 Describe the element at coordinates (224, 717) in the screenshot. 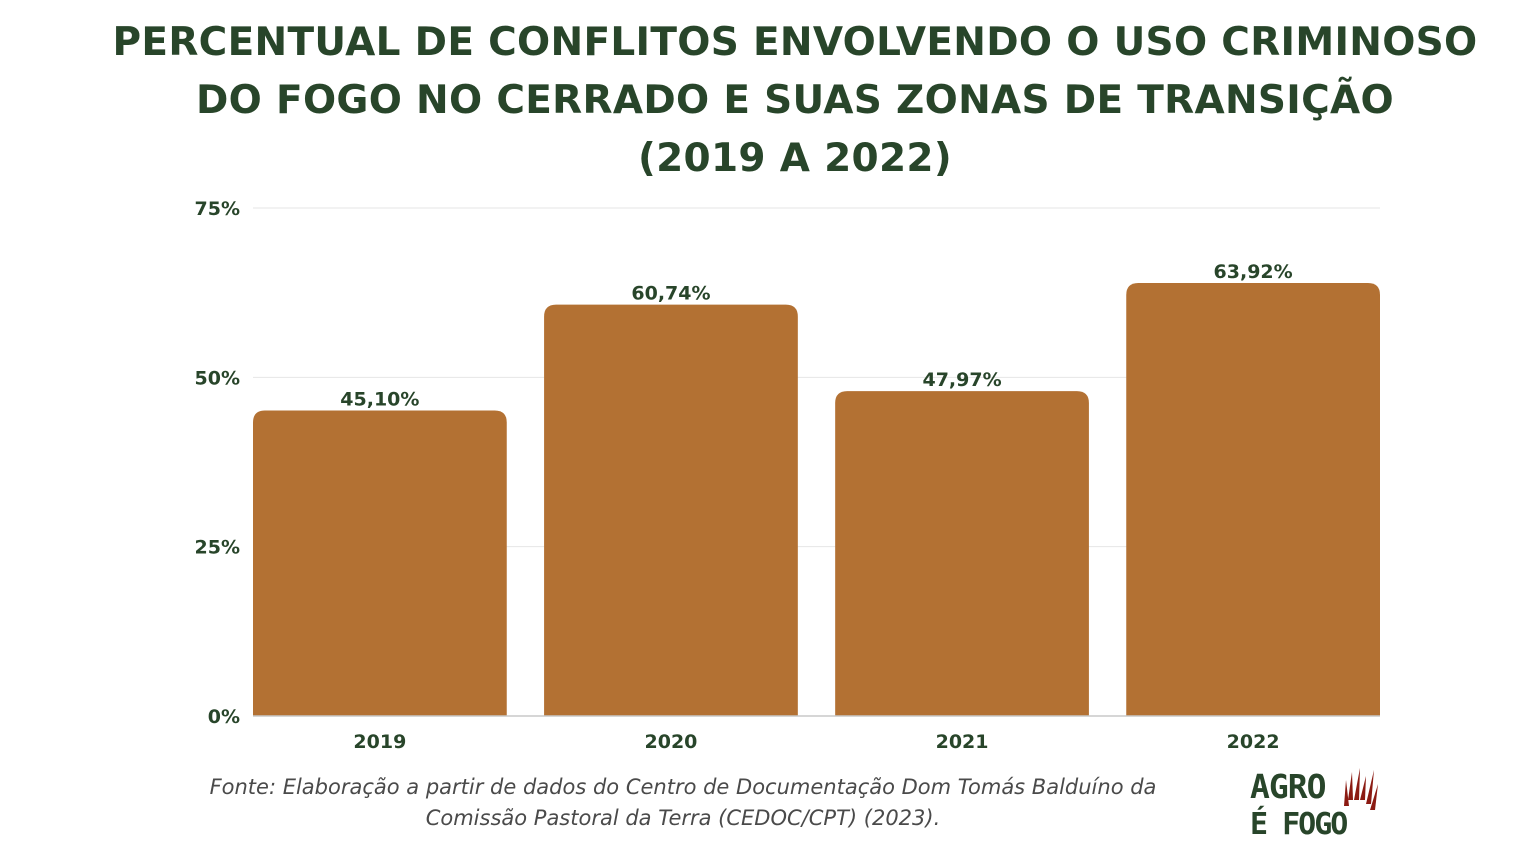

I see `y-tick-label: 0%` at that location.